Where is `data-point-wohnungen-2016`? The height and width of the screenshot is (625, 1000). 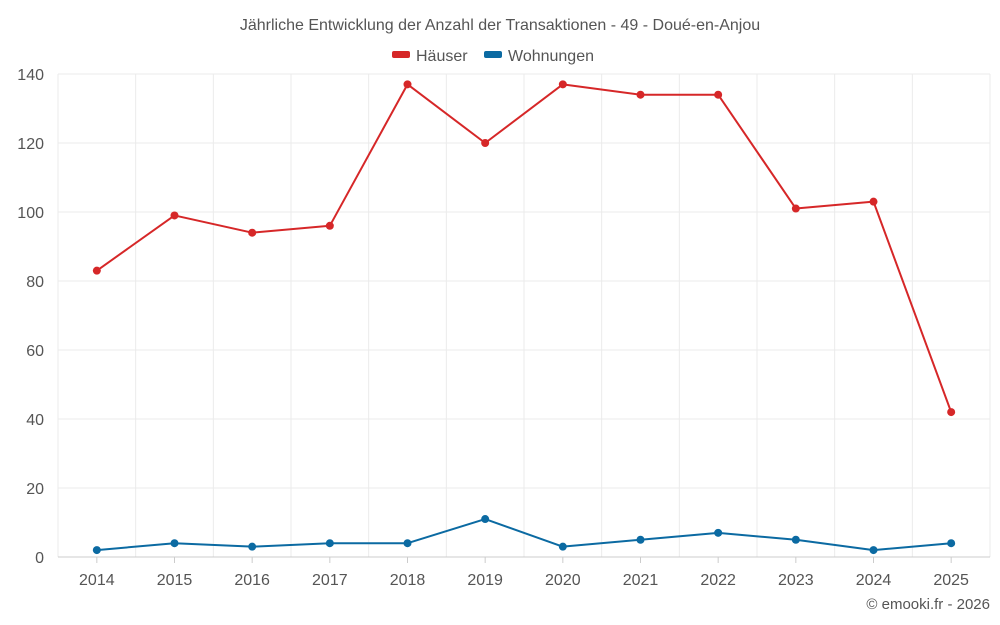
data-point-wohnungen-2016 is located at coordinates (252, 546).